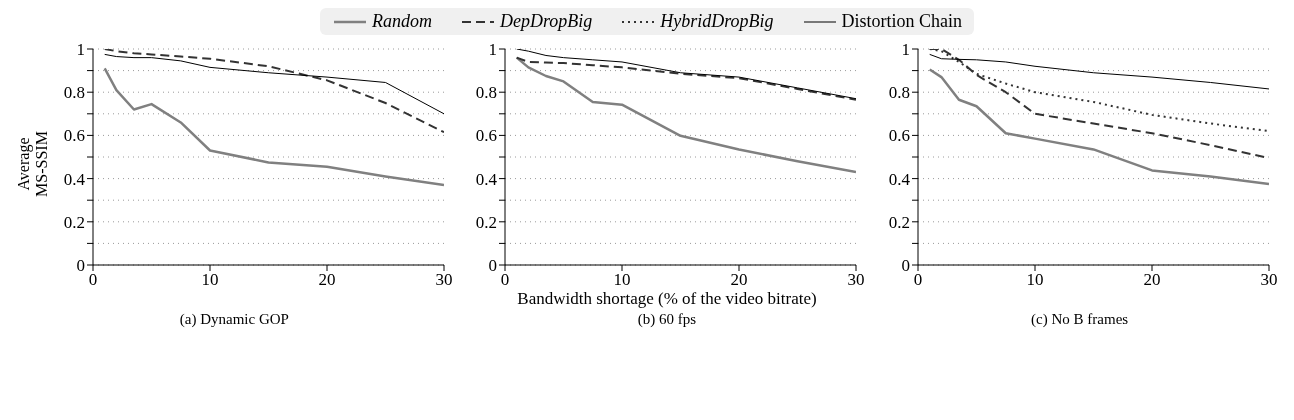 This screenshot has width=1294, height=420. Describe the element at coordinates (667, 299) in the screenshot. I see `x-axis-title: Bandwidth shortage (% of the video bitrate)` at that location.